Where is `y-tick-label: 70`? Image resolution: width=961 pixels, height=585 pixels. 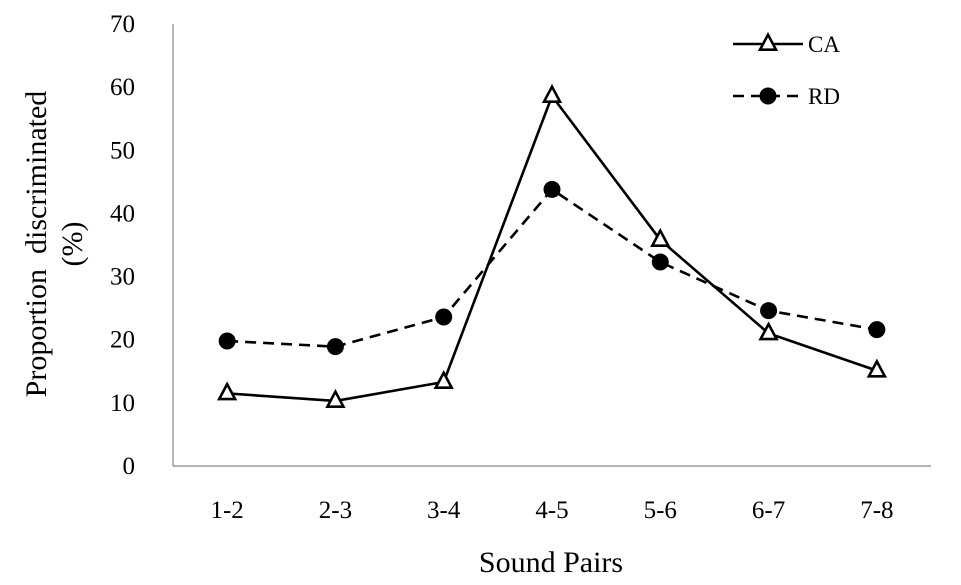
y-tick-label: 70 is located at coordinates (122, 24).